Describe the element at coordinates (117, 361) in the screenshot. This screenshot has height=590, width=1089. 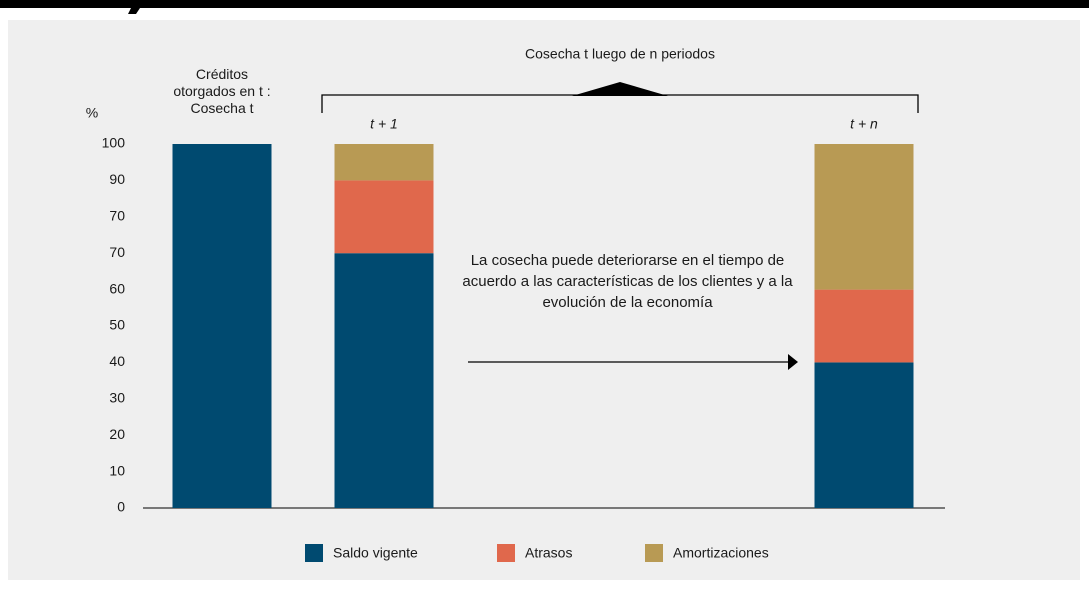
I see `y-tick-label: 40` at that location.